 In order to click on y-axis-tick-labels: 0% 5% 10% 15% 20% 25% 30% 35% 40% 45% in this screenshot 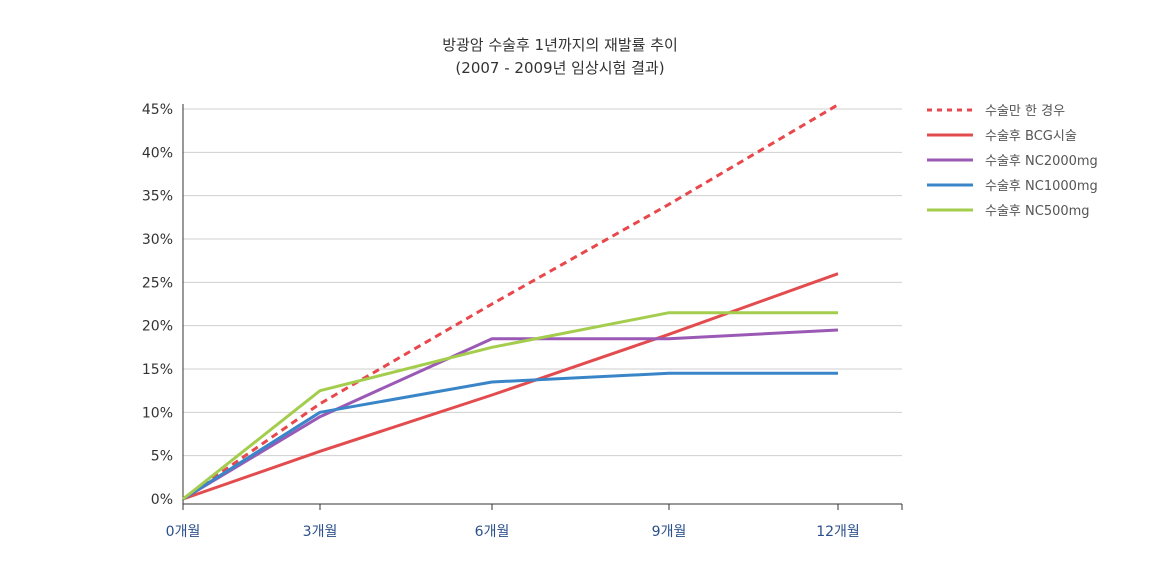, I will do `click(157, 305)`.